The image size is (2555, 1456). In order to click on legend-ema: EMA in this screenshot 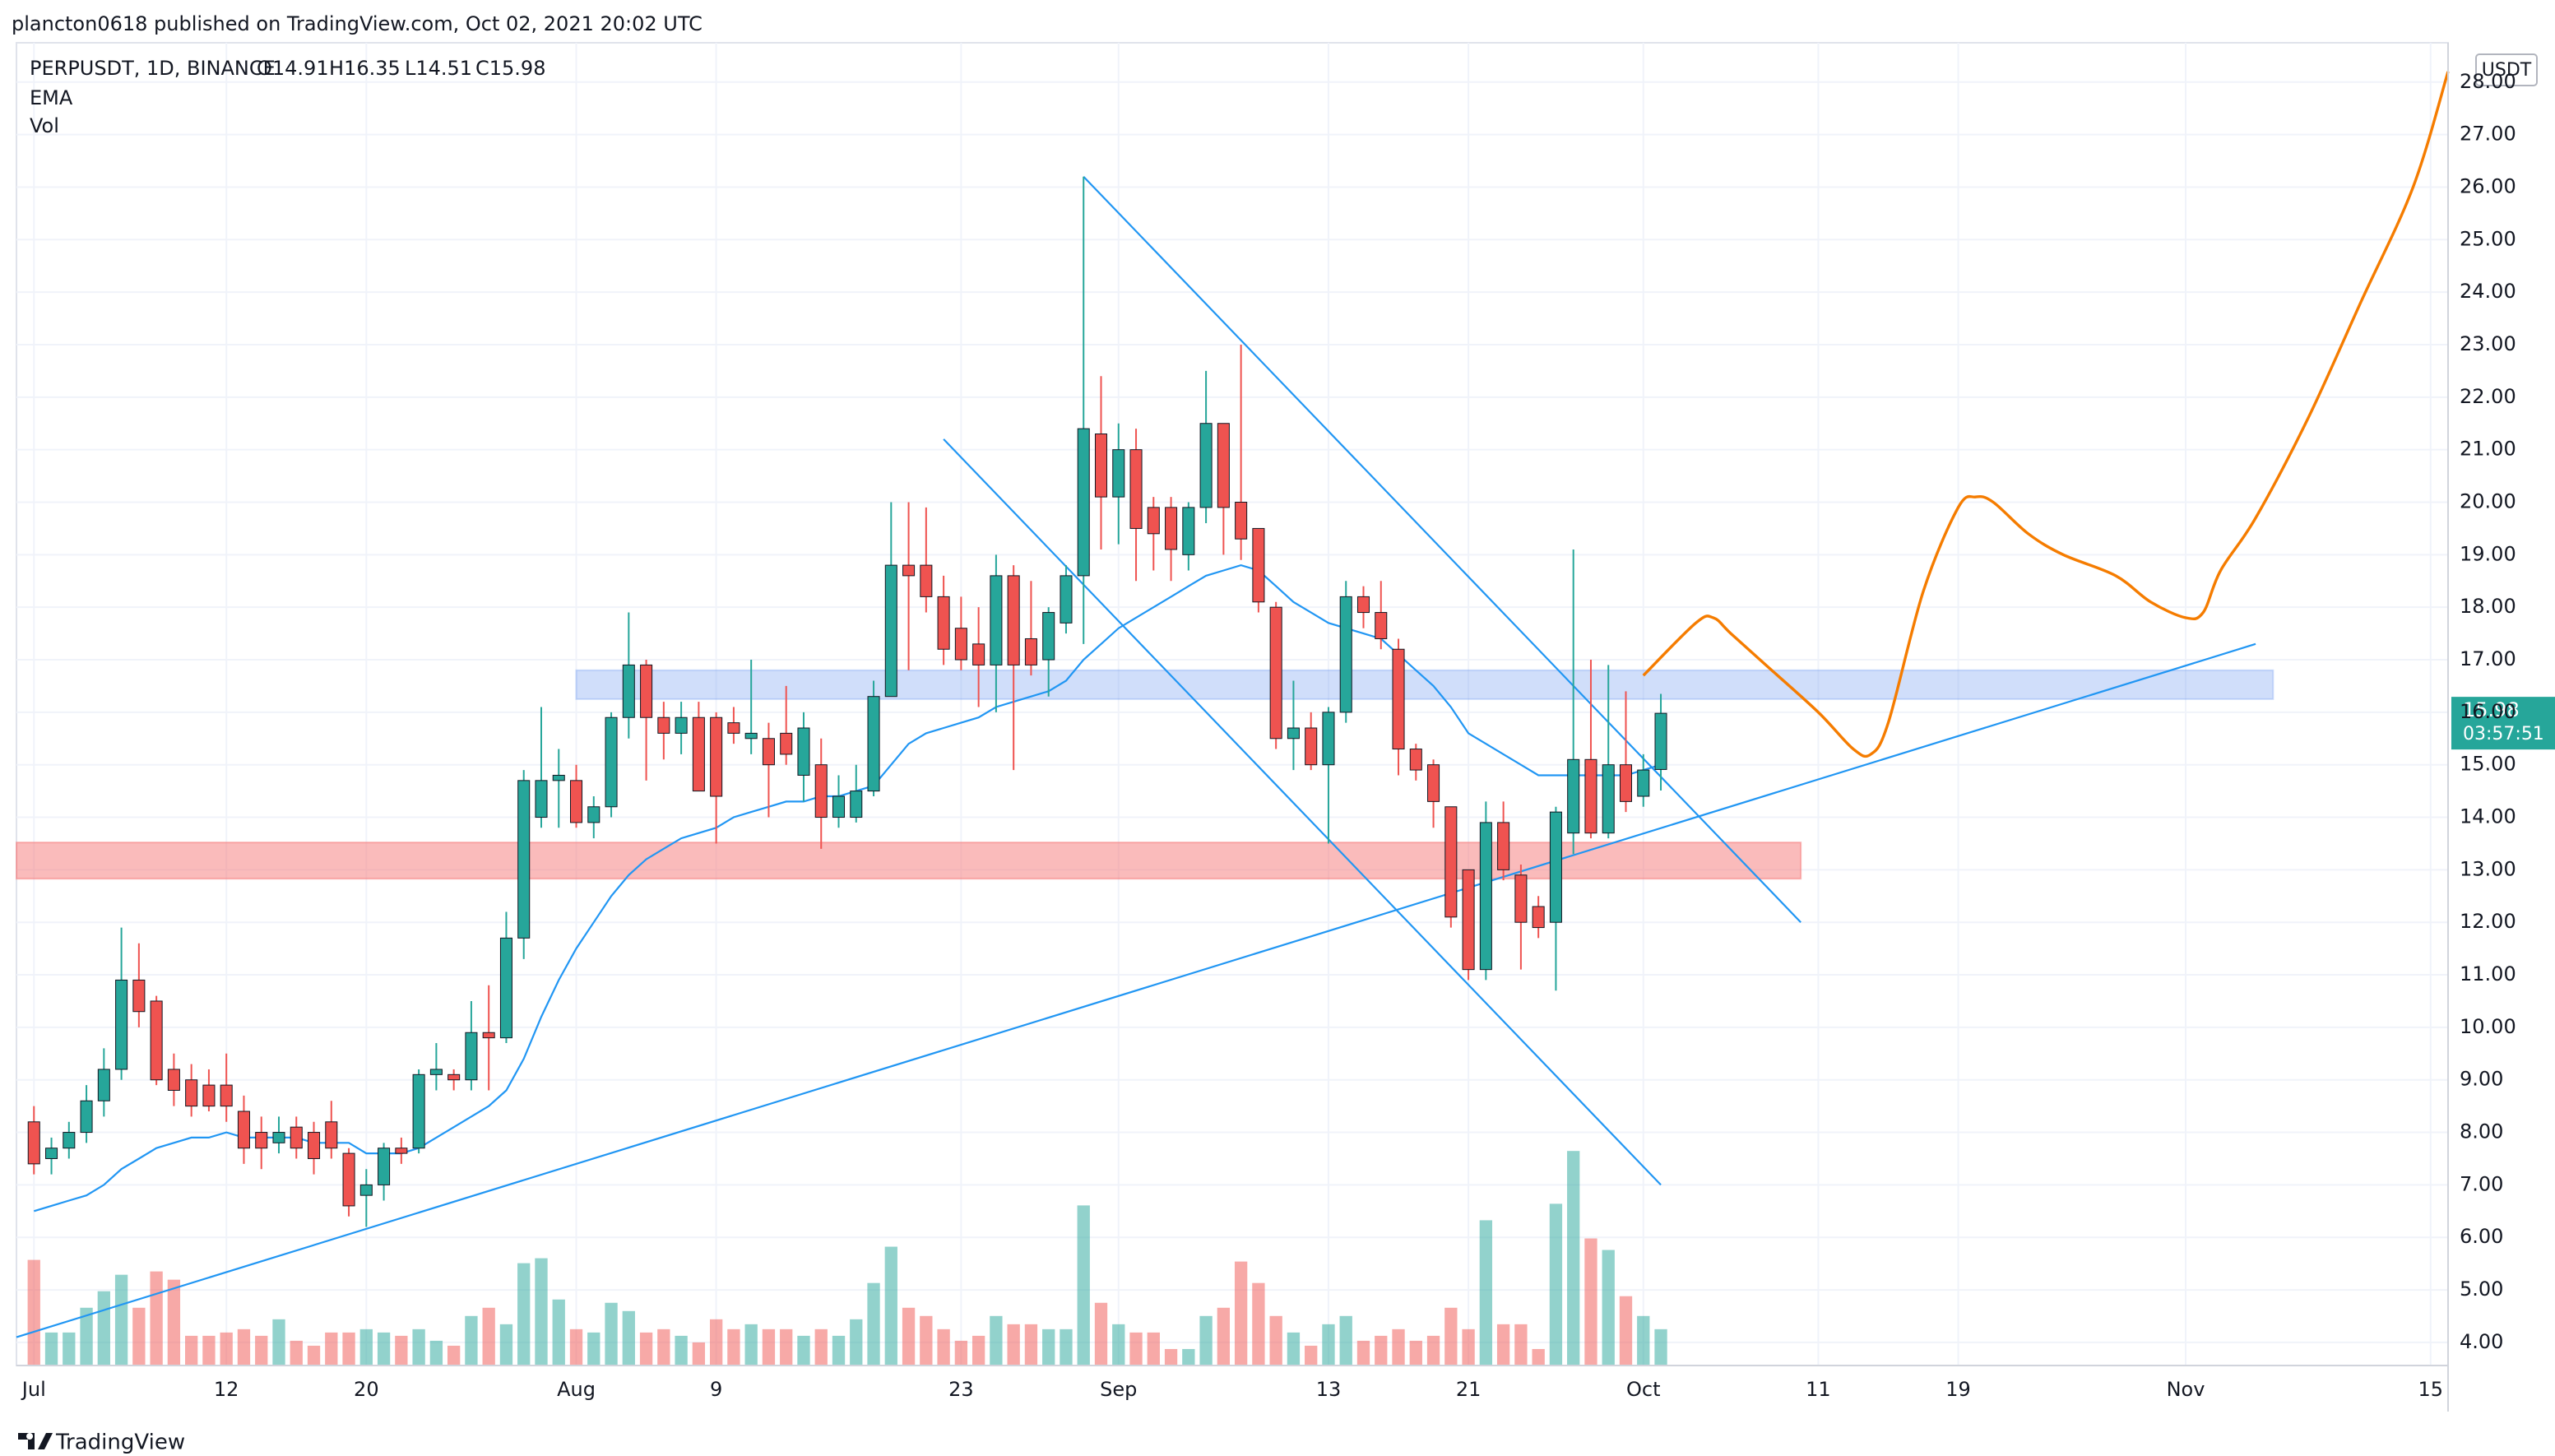, I will do `click(51, 97)`.